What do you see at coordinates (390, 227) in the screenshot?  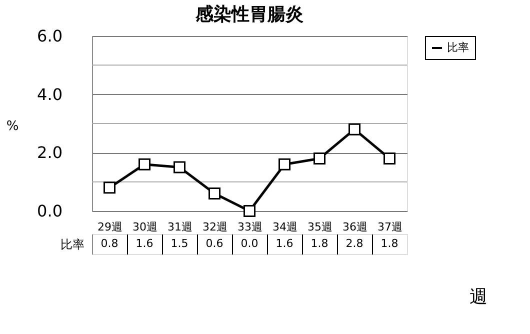 I see `x-tick-label: 37週` at bounding box center [390, 227].